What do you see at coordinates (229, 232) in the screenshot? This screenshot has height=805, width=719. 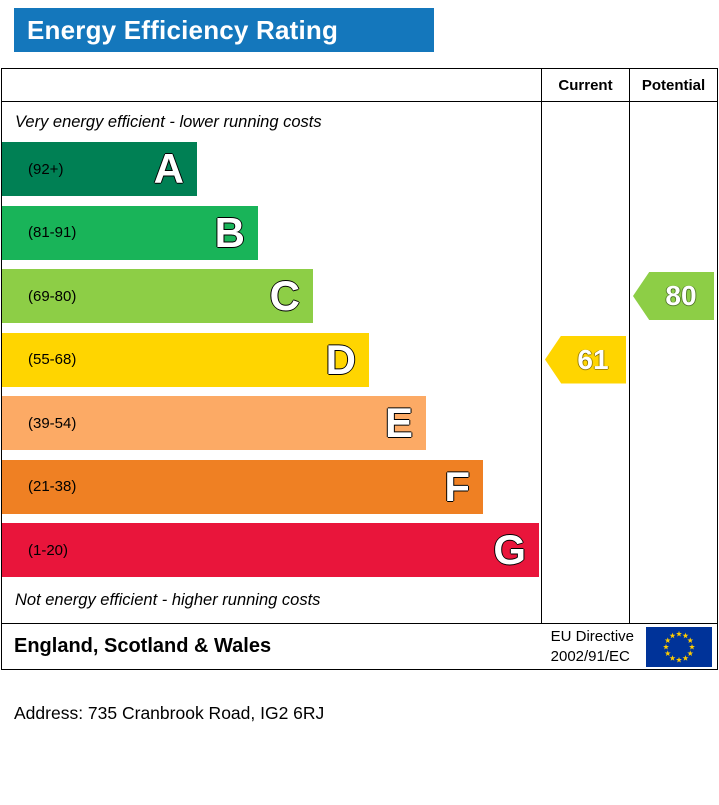 I see `band-letter: B` at bounding box center [229, 232].